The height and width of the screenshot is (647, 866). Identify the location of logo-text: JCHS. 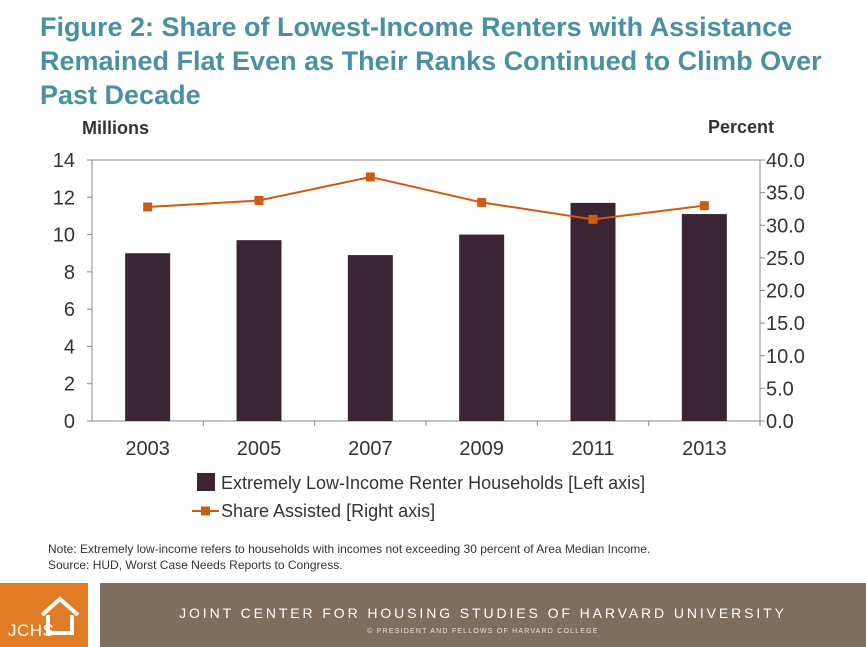
(31, 630).